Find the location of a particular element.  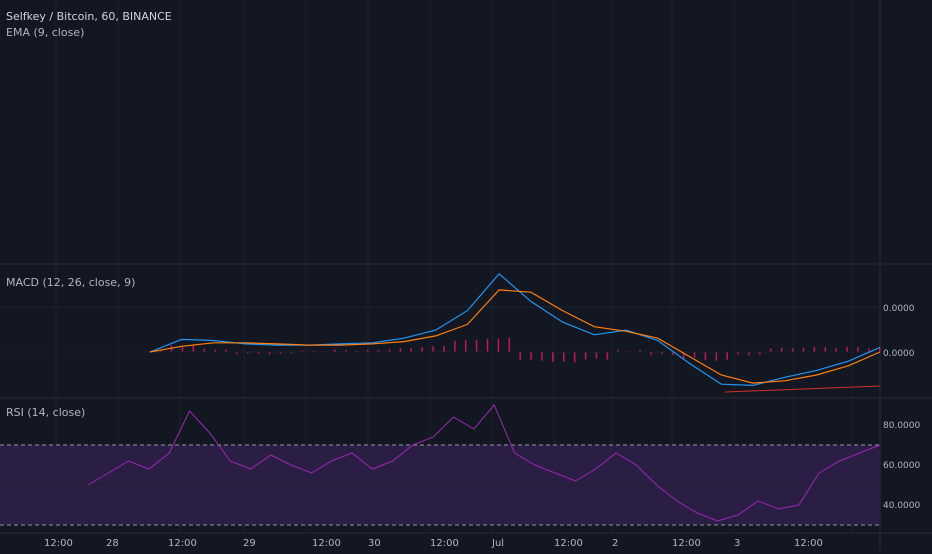

rsi-axis-label: 40.0000 is located at coordinates (901, 506).